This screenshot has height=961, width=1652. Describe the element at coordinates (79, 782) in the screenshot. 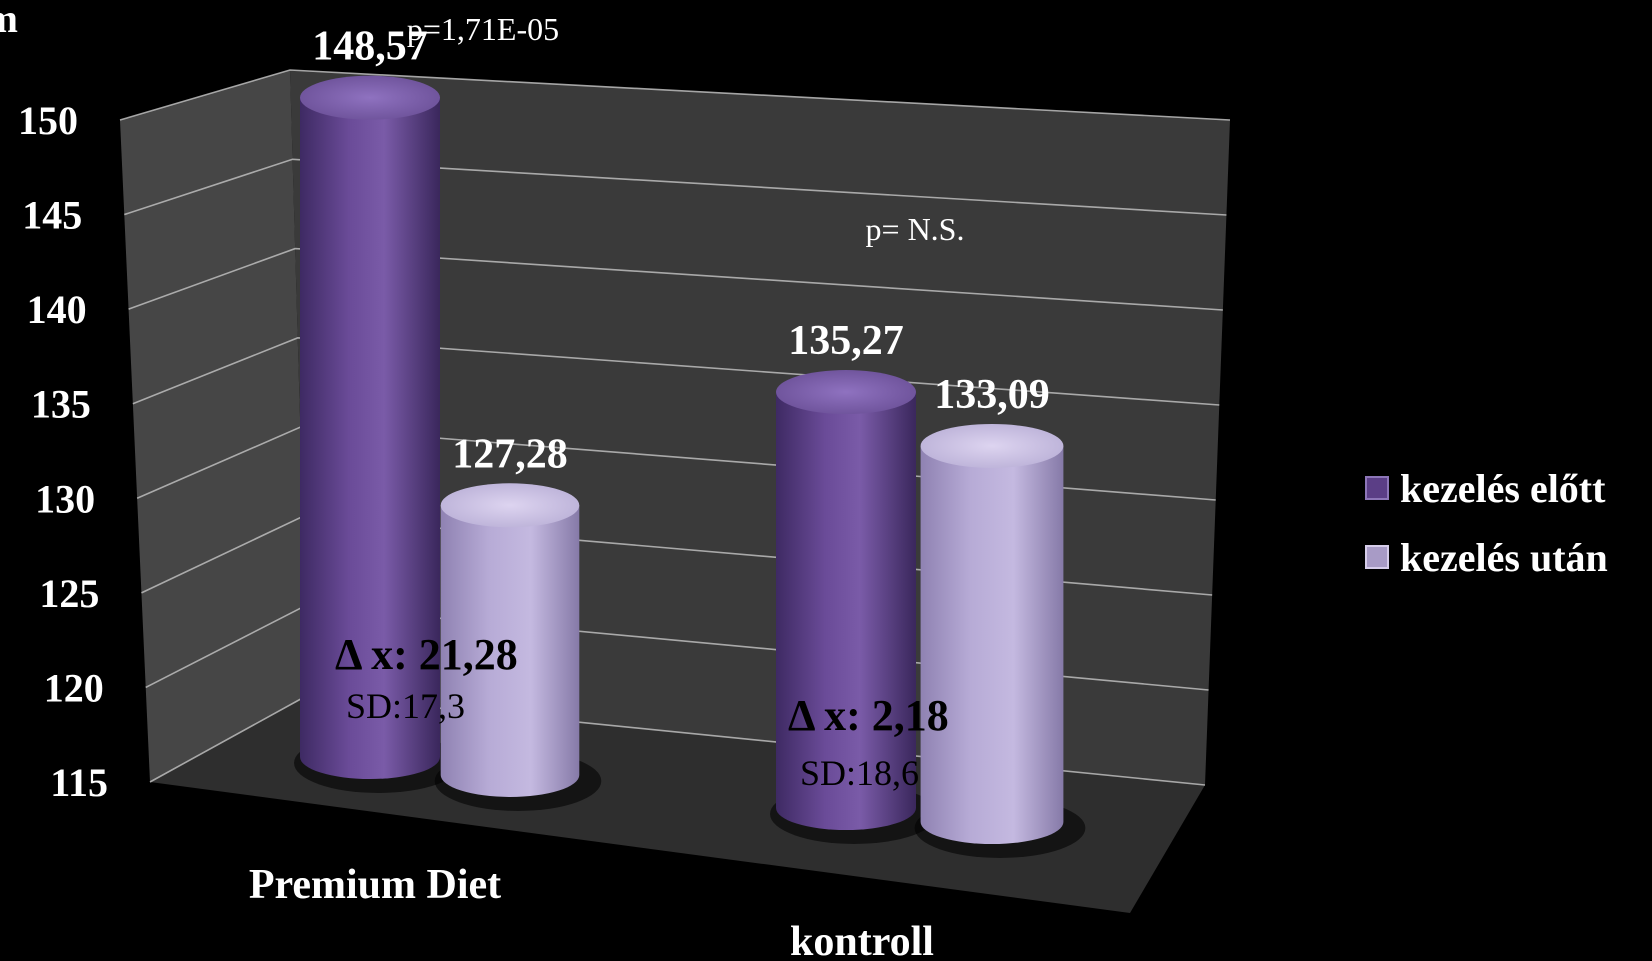

I see `y-tick-label: 115` at that location.